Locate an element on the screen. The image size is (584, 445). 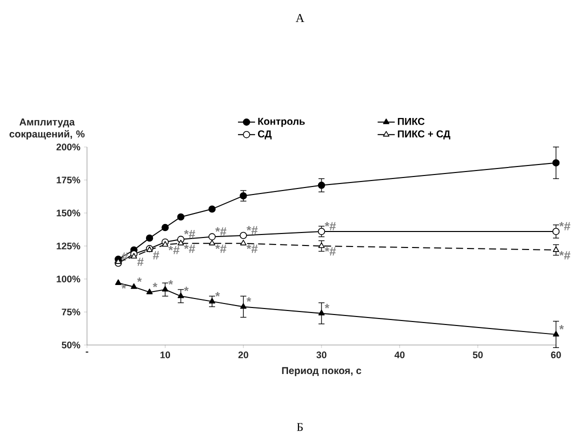
legend-label: СД is located at coordinates (265, 135).